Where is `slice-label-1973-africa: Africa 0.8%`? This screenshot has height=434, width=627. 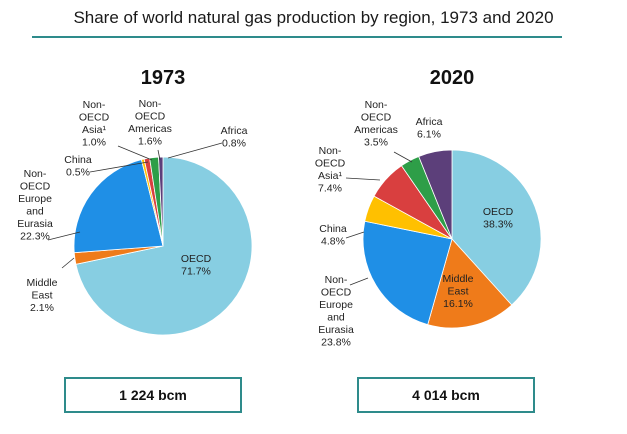
slice-label-1973-africa: Africa 0.8% is located at coordinates (234, 137).